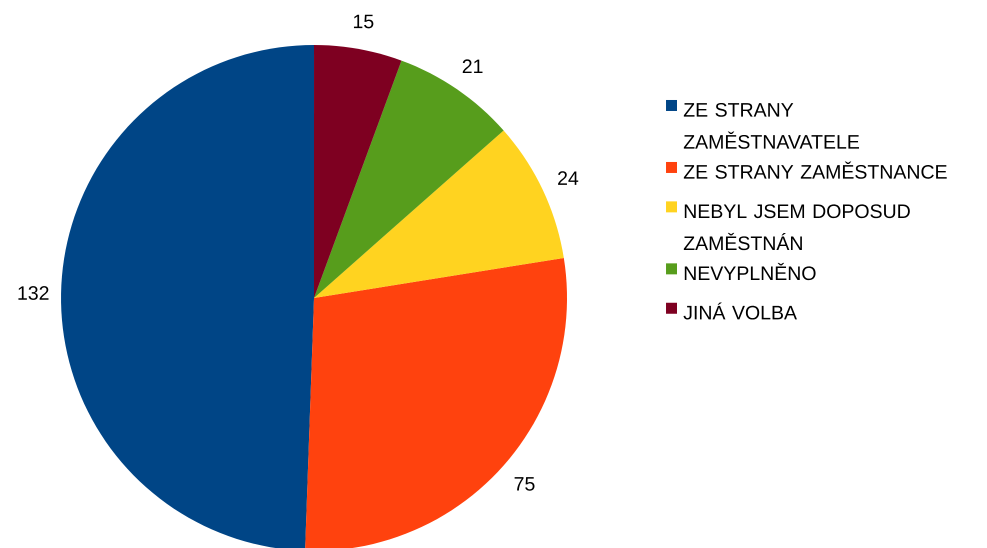  What do you see at coordinates (772, 125) in the screenshot?
I see `legend-label: ZE STRANY ZAMĚSTNAVATELE` at bounding box center [772, 125].